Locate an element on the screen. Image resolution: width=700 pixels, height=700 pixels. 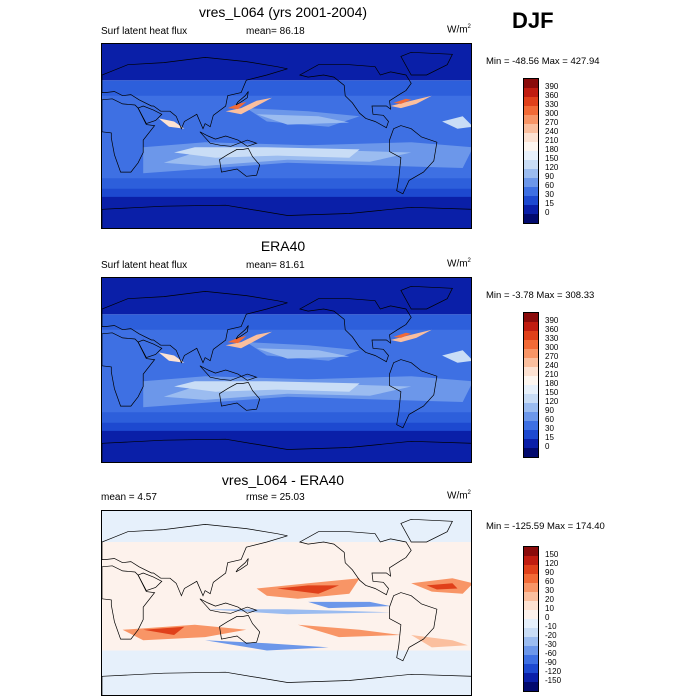
colorbar-tick-label: 360 is located at coordinates (552, 329).